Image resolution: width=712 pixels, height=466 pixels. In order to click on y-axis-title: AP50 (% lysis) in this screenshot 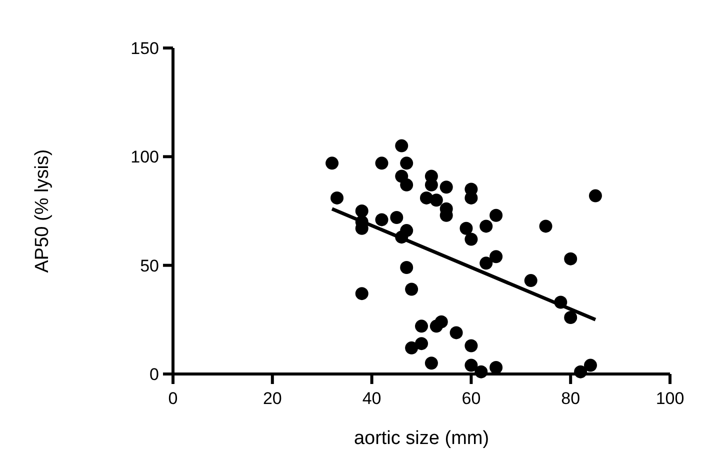, I will do `click(42, 211)`.